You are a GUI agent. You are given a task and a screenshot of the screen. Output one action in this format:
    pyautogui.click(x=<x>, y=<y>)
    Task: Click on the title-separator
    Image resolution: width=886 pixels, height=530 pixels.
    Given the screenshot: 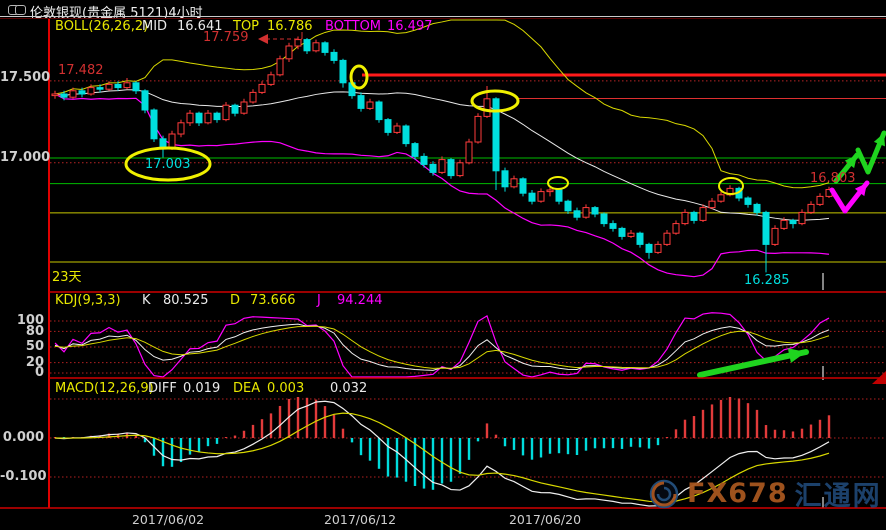 What is the action you would take?
    pyautogui.click(x=443, y=16)
    